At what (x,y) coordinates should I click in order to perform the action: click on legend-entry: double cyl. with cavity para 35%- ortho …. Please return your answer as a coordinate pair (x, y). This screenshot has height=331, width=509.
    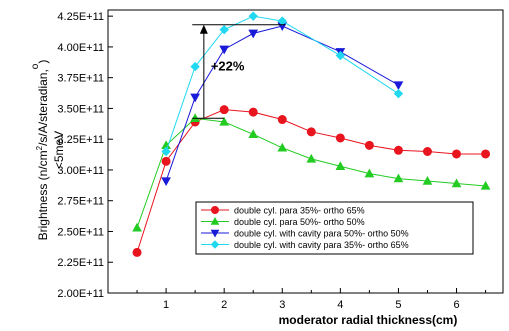
    Looking at the image, I should click on (305, 245).